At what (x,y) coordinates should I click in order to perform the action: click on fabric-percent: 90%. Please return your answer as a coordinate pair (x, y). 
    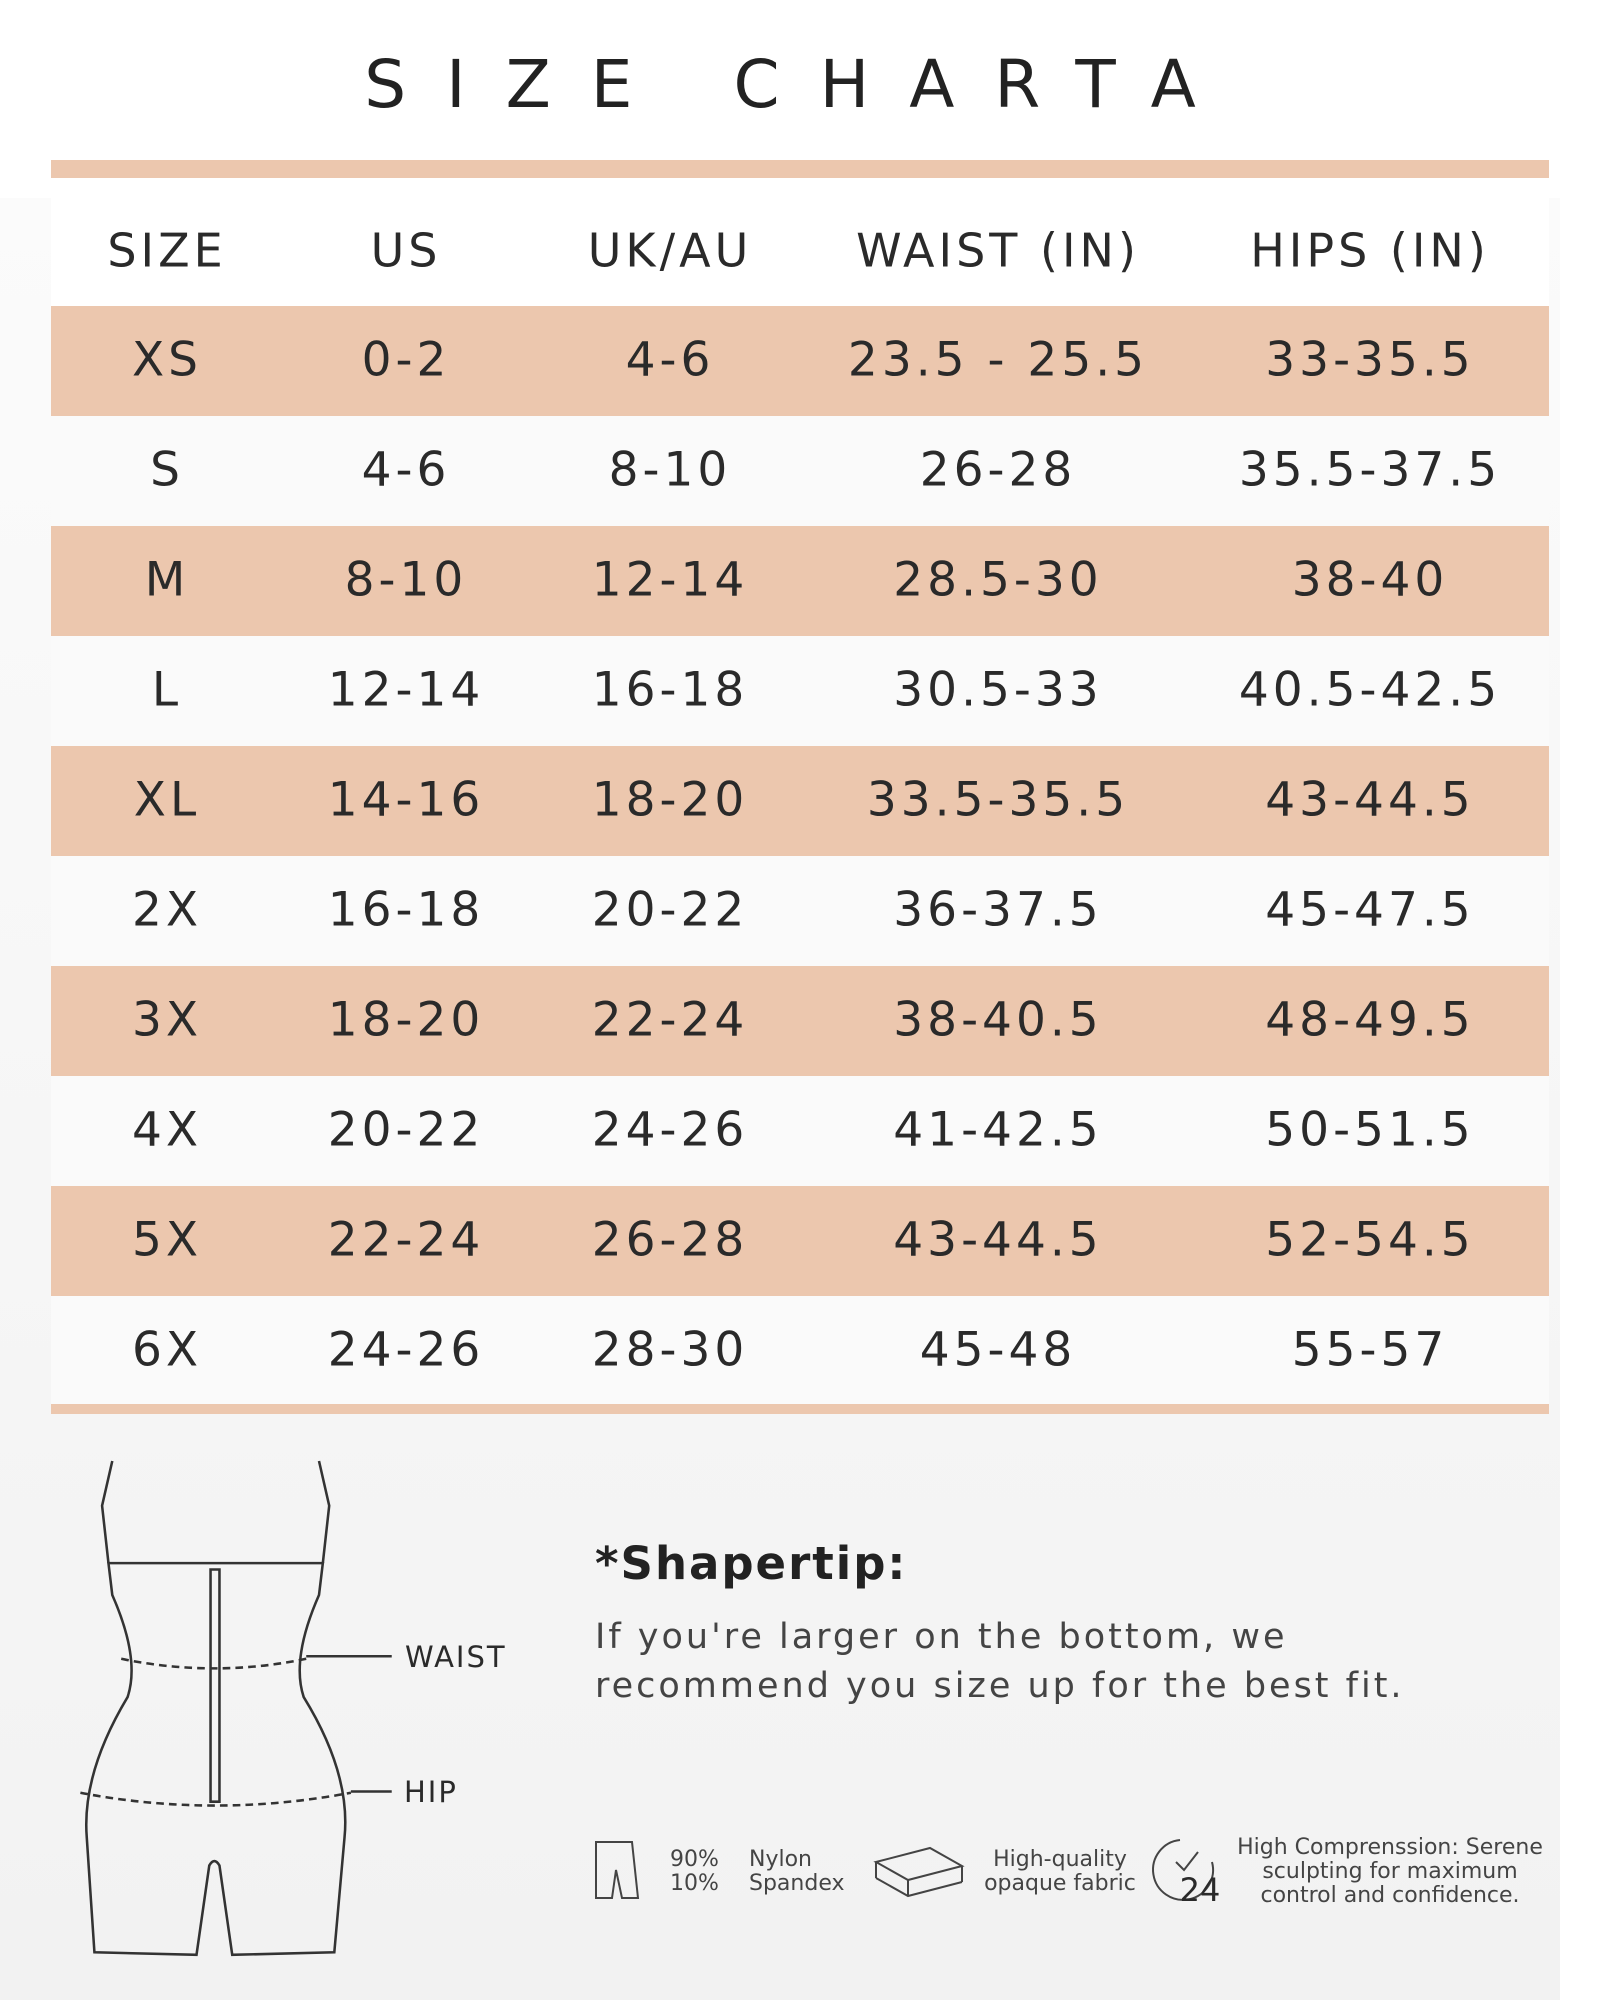
    Looking at the image, I should click on (694, 1859).